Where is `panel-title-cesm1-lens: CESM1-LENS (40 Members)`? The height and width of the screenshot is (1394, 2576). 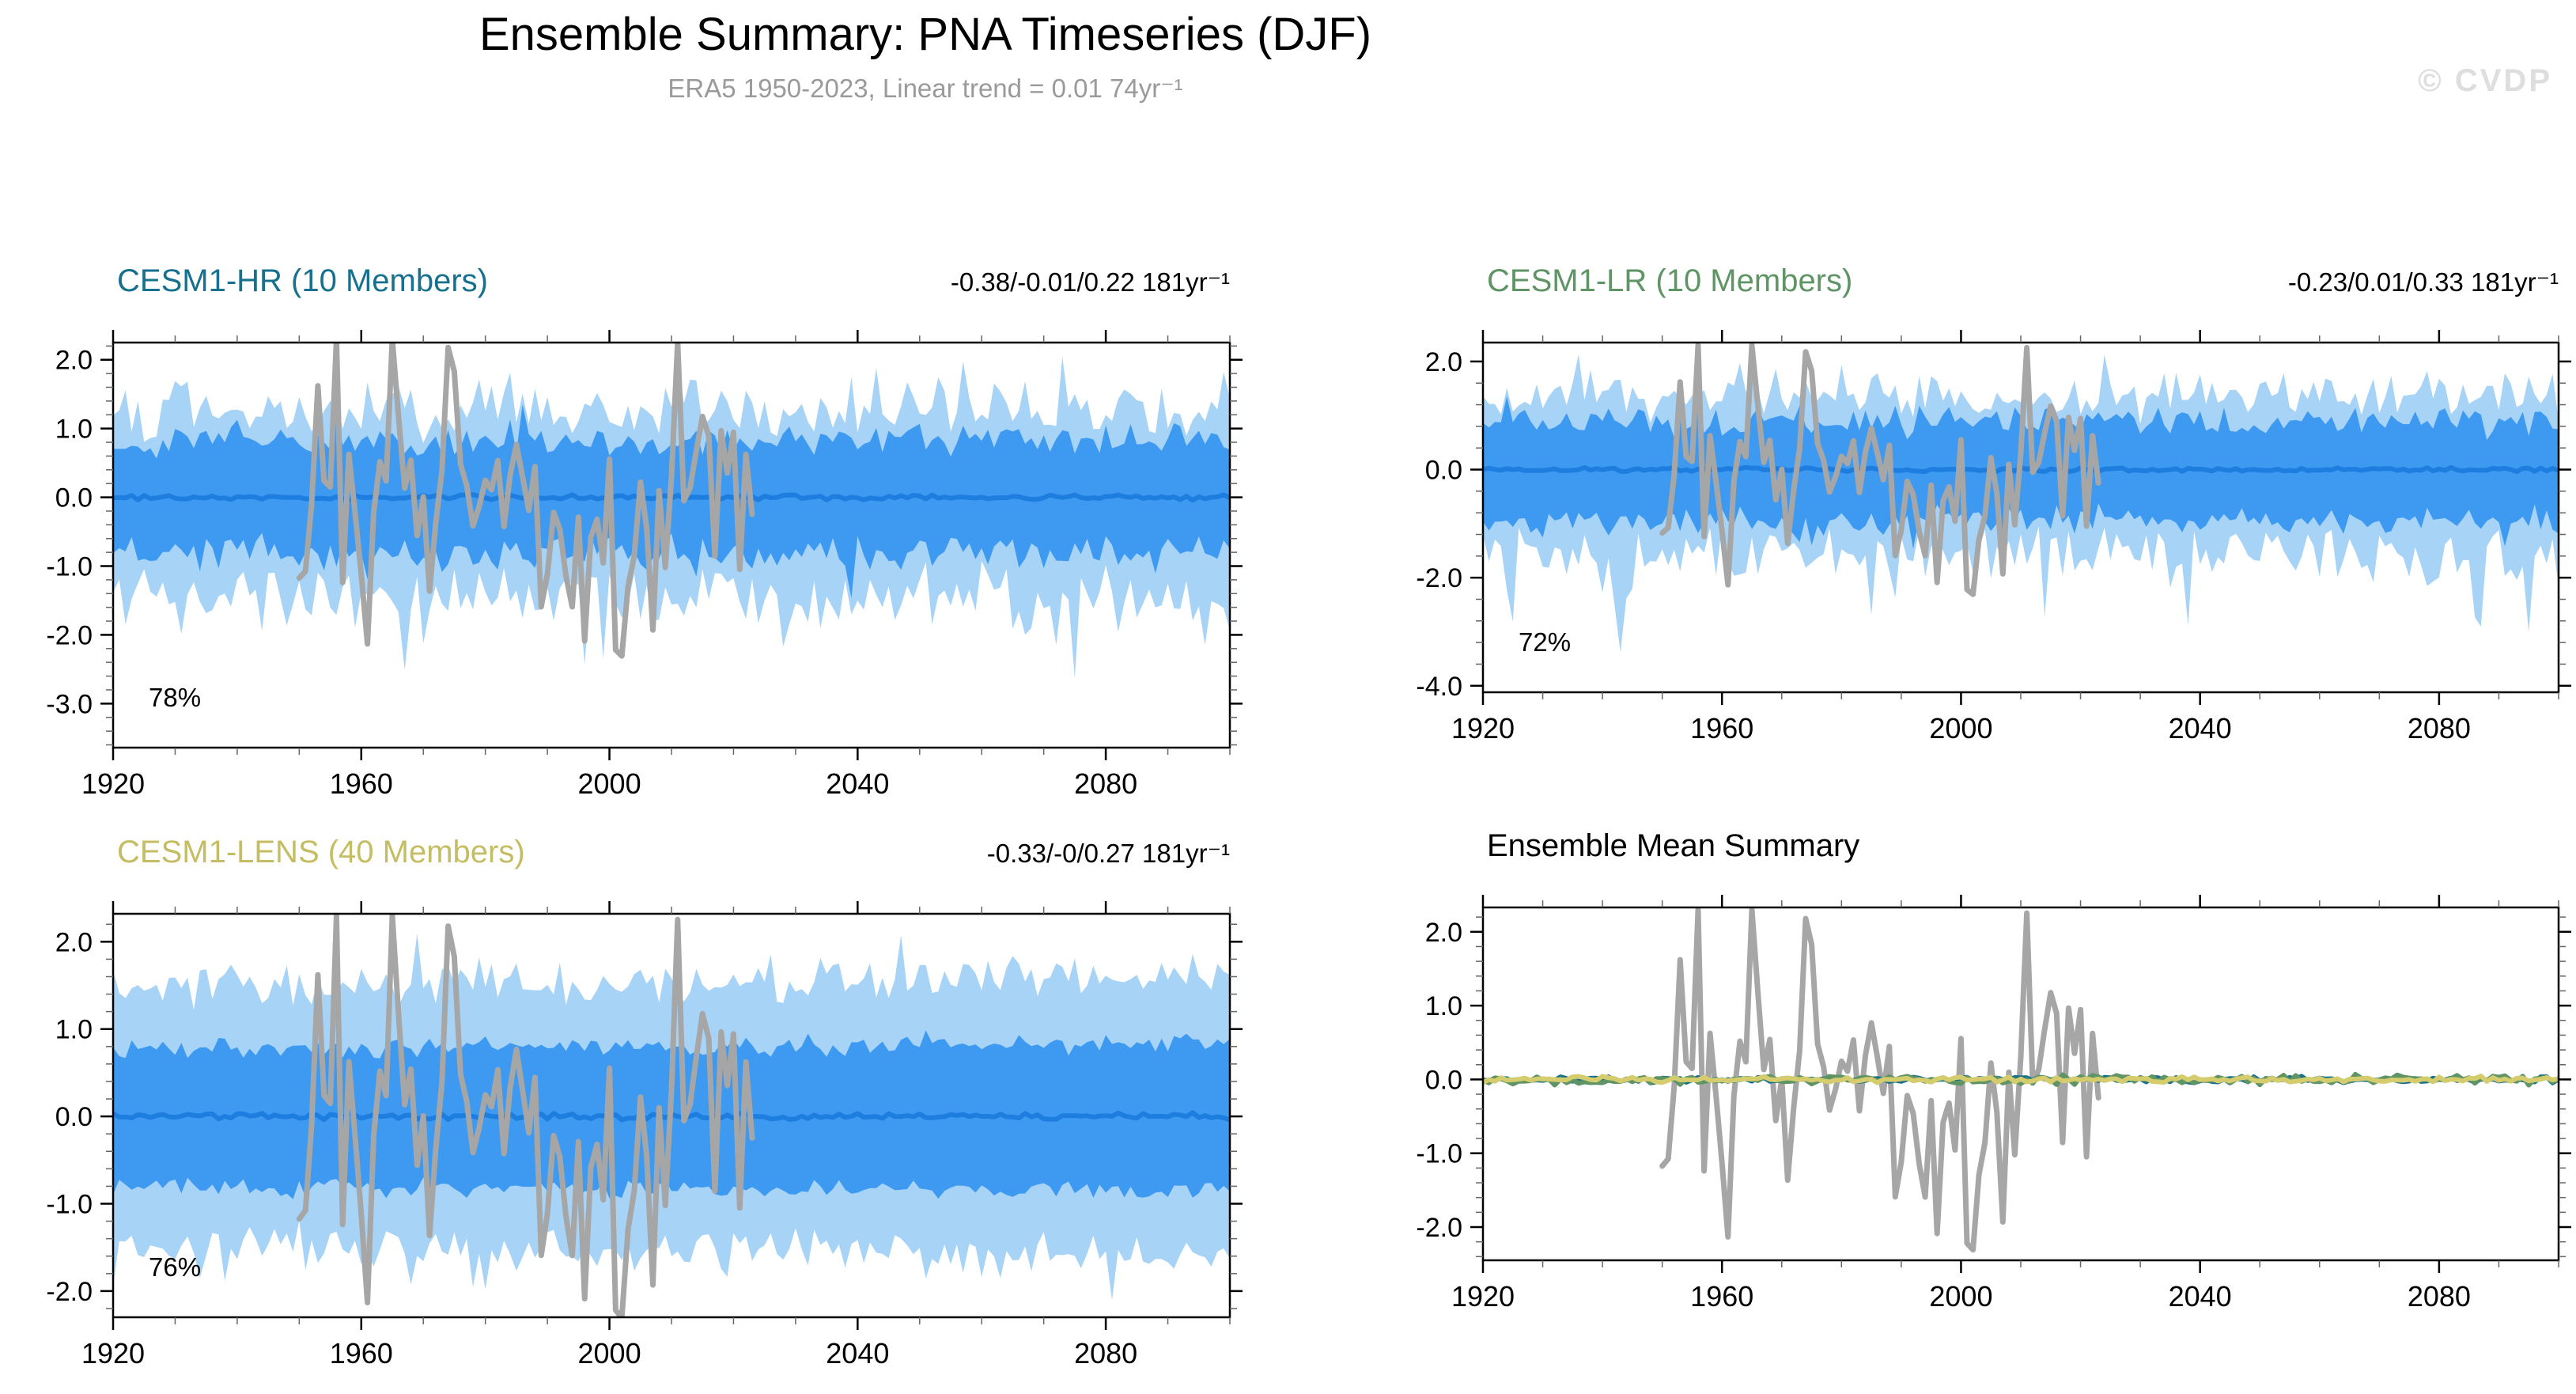 panel-title-cesm1-lens: CESM1-LENS (40 Members) is located at coordinates (321, 852).